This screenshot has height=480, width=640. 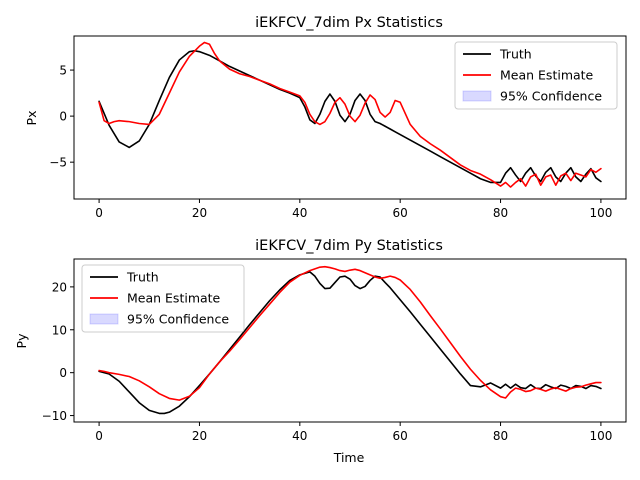 I want to click on py-legend-label: Mean Estimate, so click(x=174, y=298).